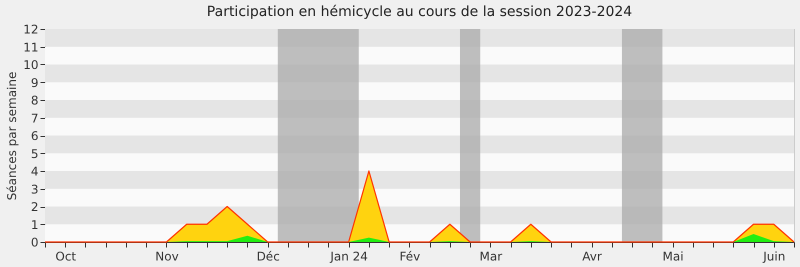  What do you see at coordinates (12, 136) in the screenshot?
I see `y-axis-title: Séances par semaine` at bounding box center [12, 136].